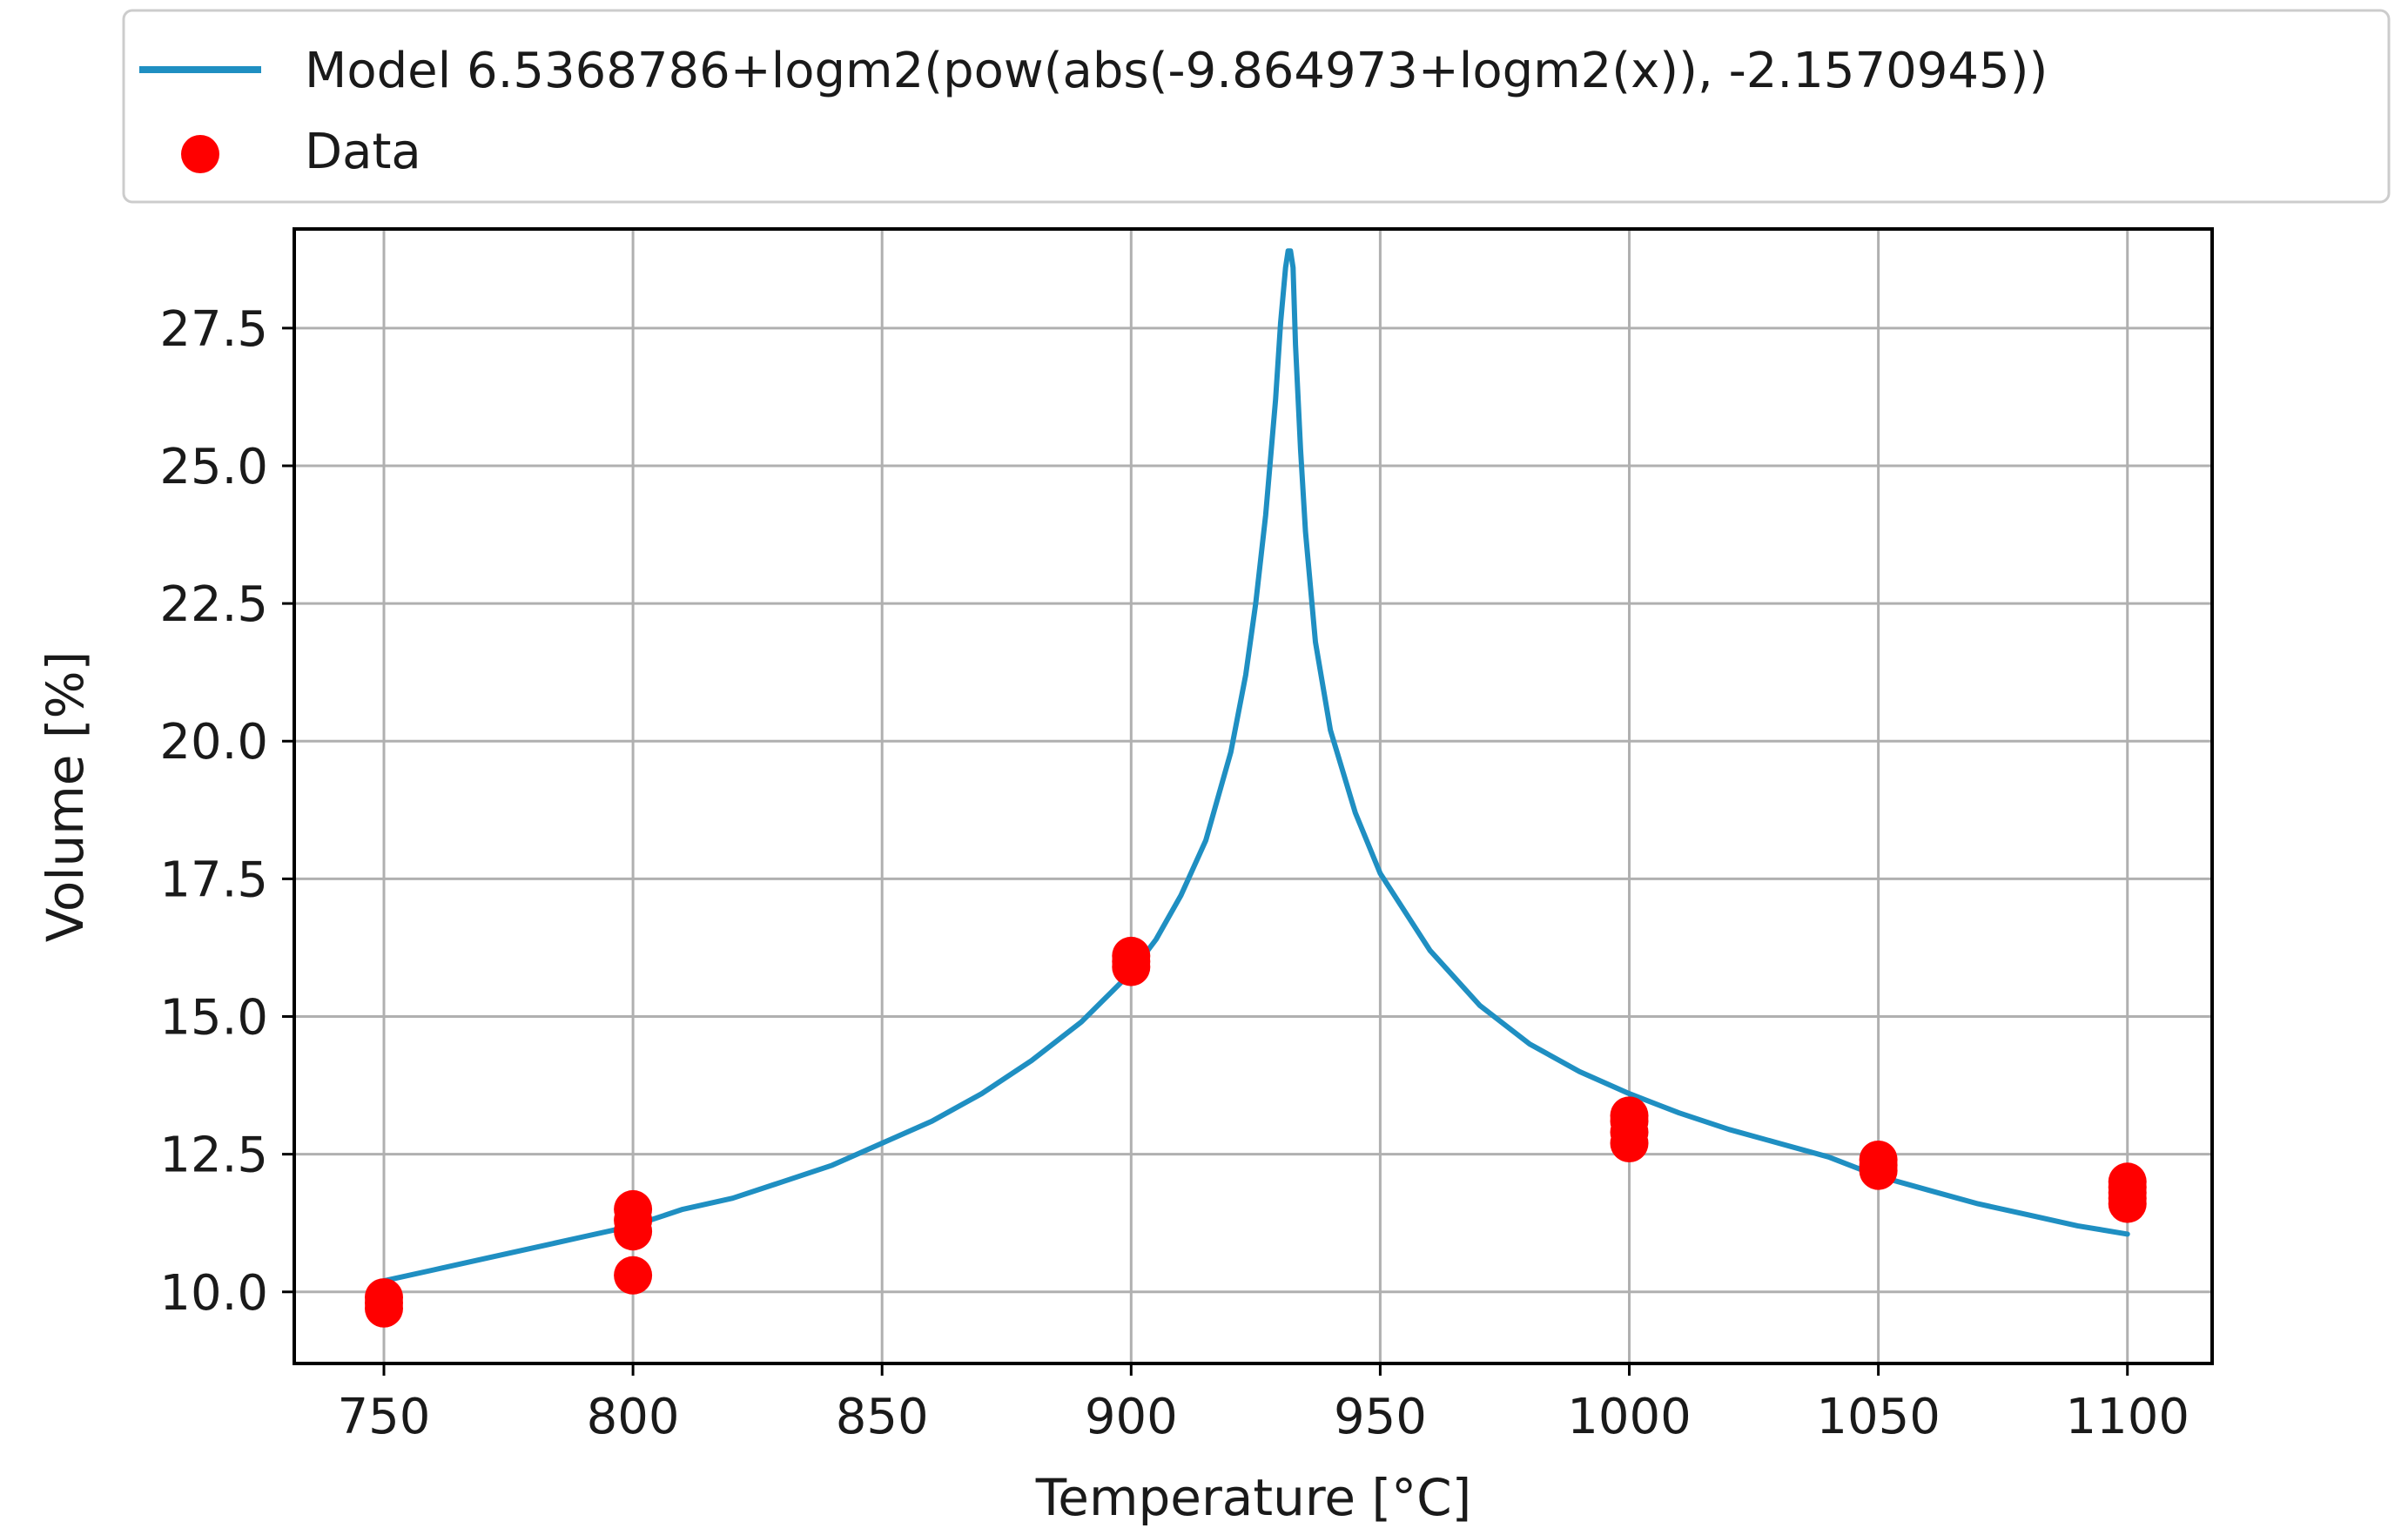 This screenshot has height=1535, width=2408. I want to click on x-tick-label: 1100, so click(2127, 1417).